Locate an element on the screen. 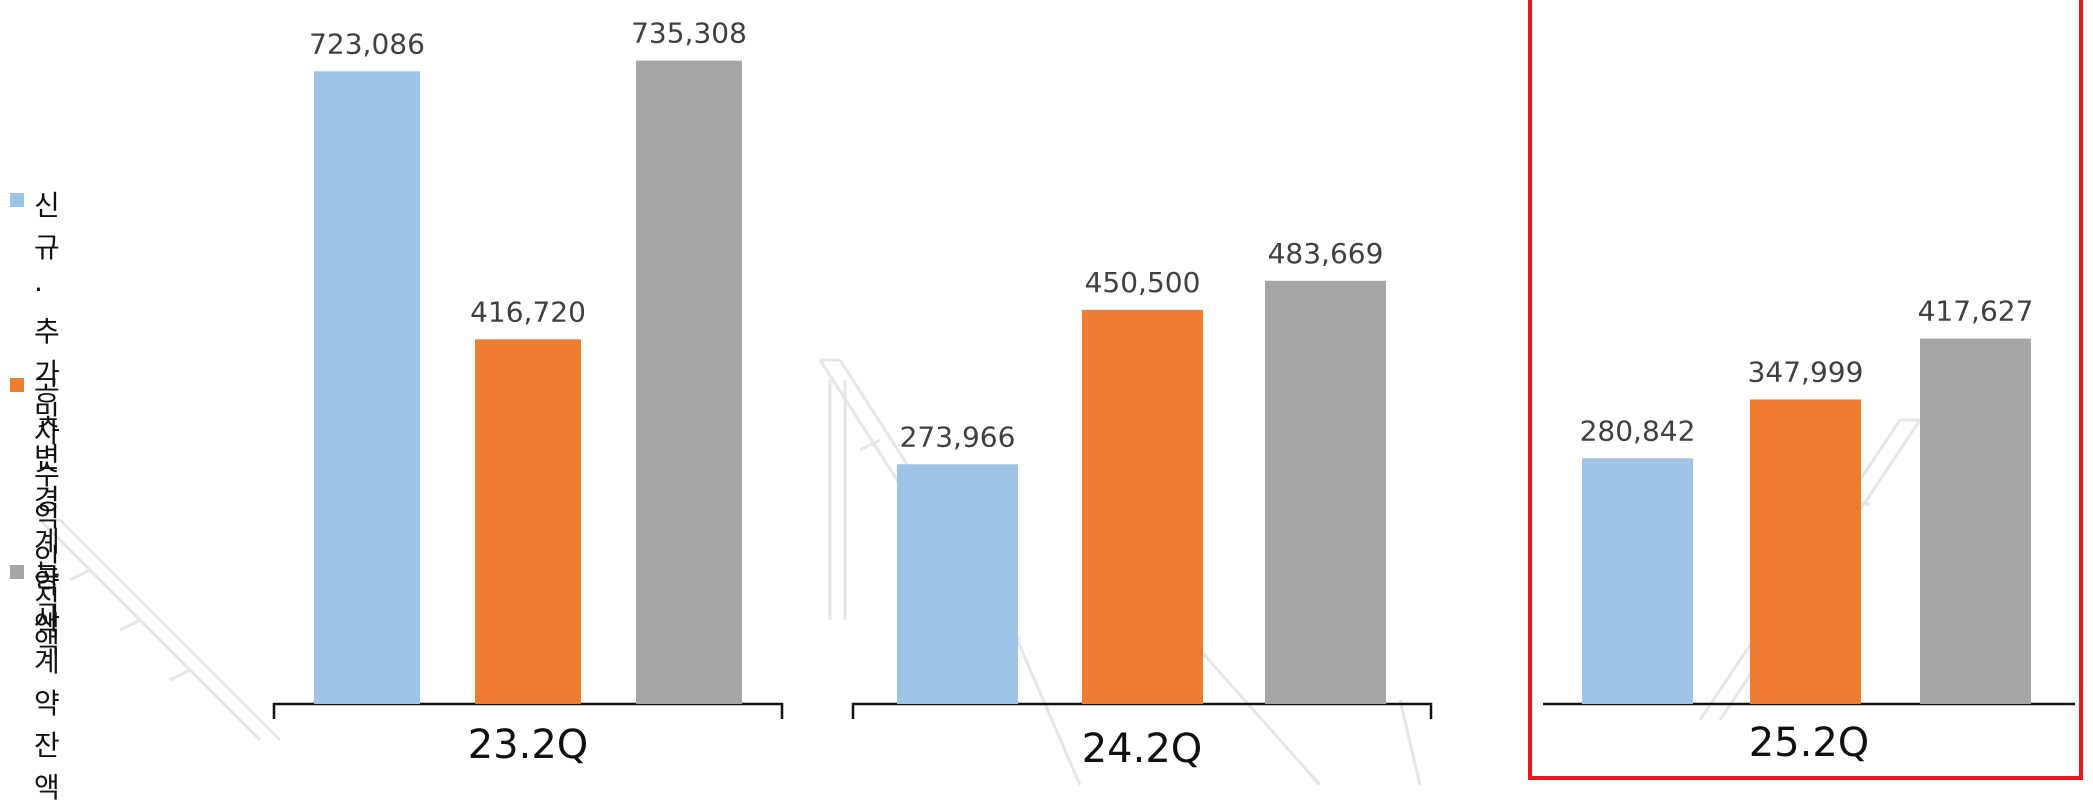 The width and height of the screenshot is (2093, 809). legend-item-revenue: 공사수익인식액 is located at coordinates (35, 517).